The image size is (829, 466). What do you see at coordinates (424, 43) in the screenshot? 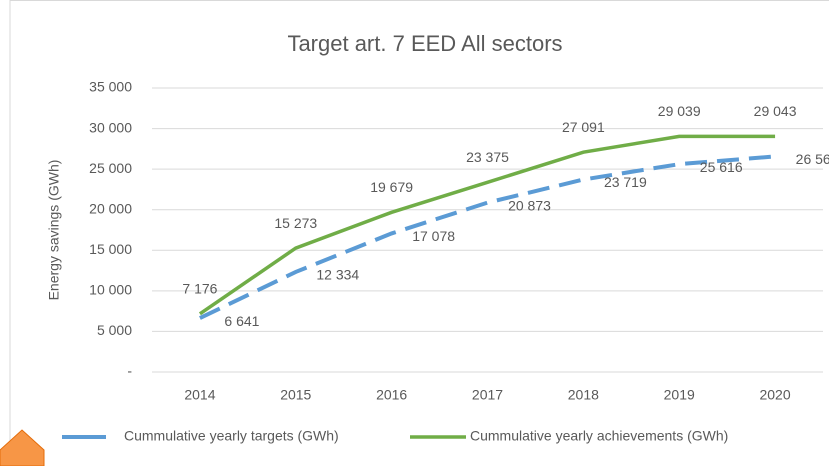
I see `chart-title: Target art. 7 EED All sectors` at bounding box center [424, 43].